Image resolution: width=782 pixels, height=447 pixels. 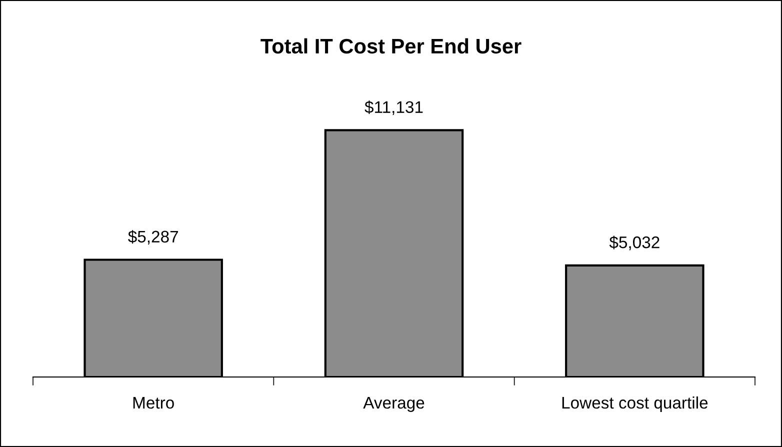 I want to click on data-label: $5,287, so click(x=153, y=237).